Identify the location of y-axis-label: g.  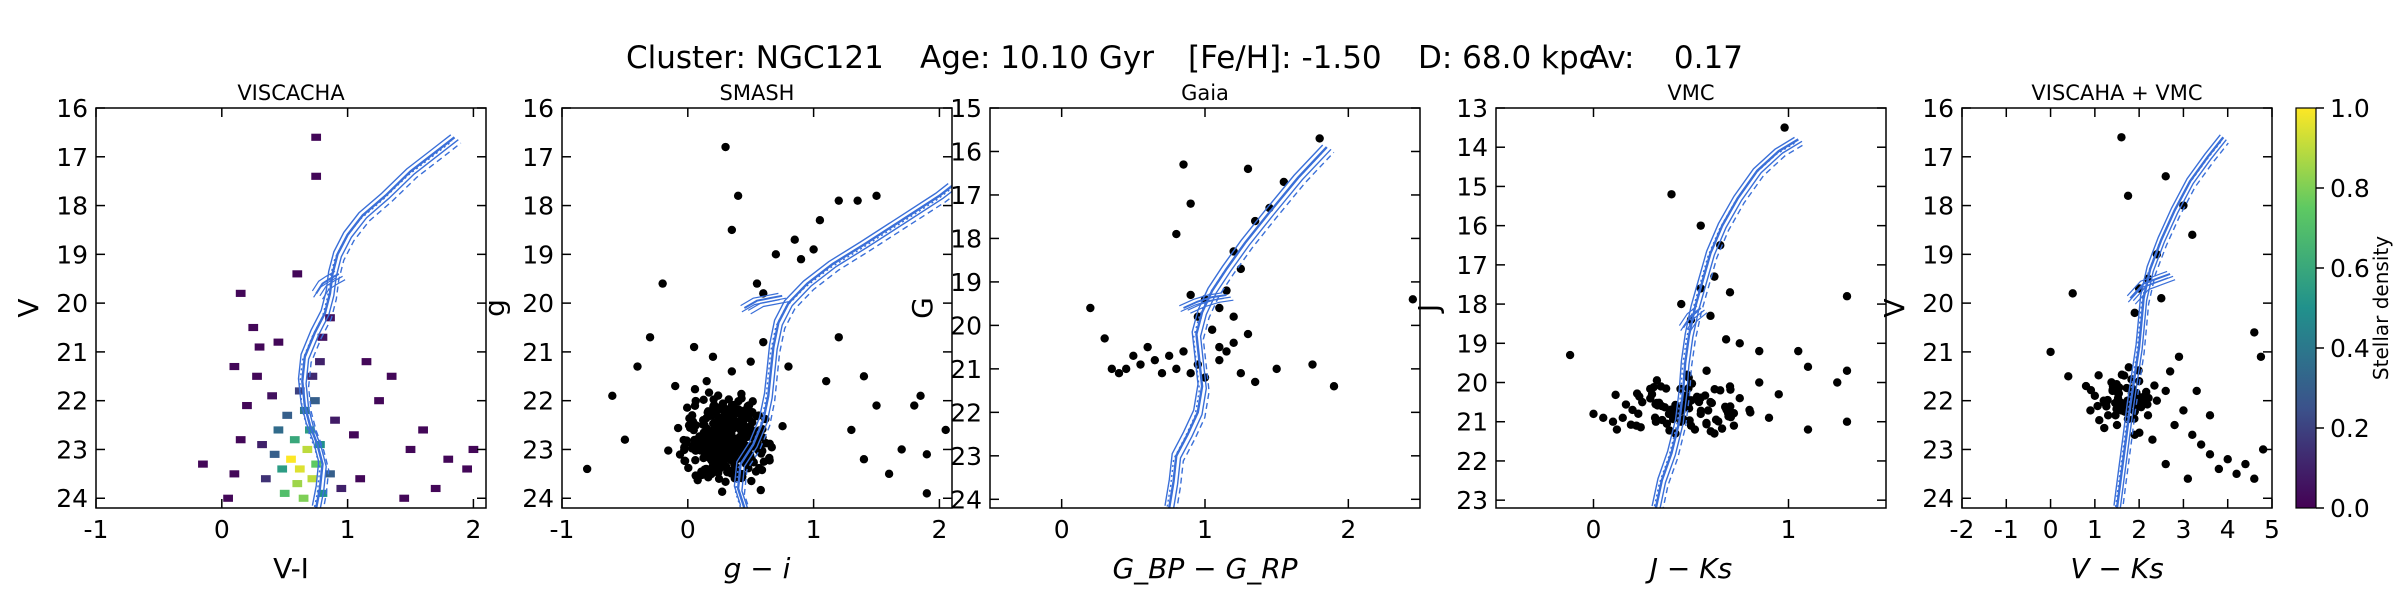
(494, 308).